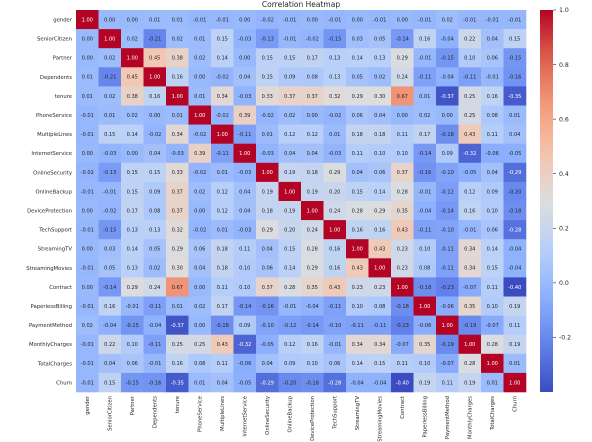 This screenshot has height=442, width=592. I want to click on cell-value-label: -0.16, so click(154, 383).